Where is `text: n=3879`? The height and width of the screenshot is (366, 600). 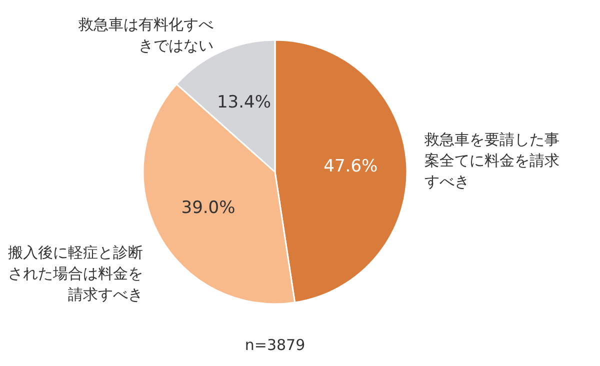
text: n=3879 is located at coordinates (275, 345).